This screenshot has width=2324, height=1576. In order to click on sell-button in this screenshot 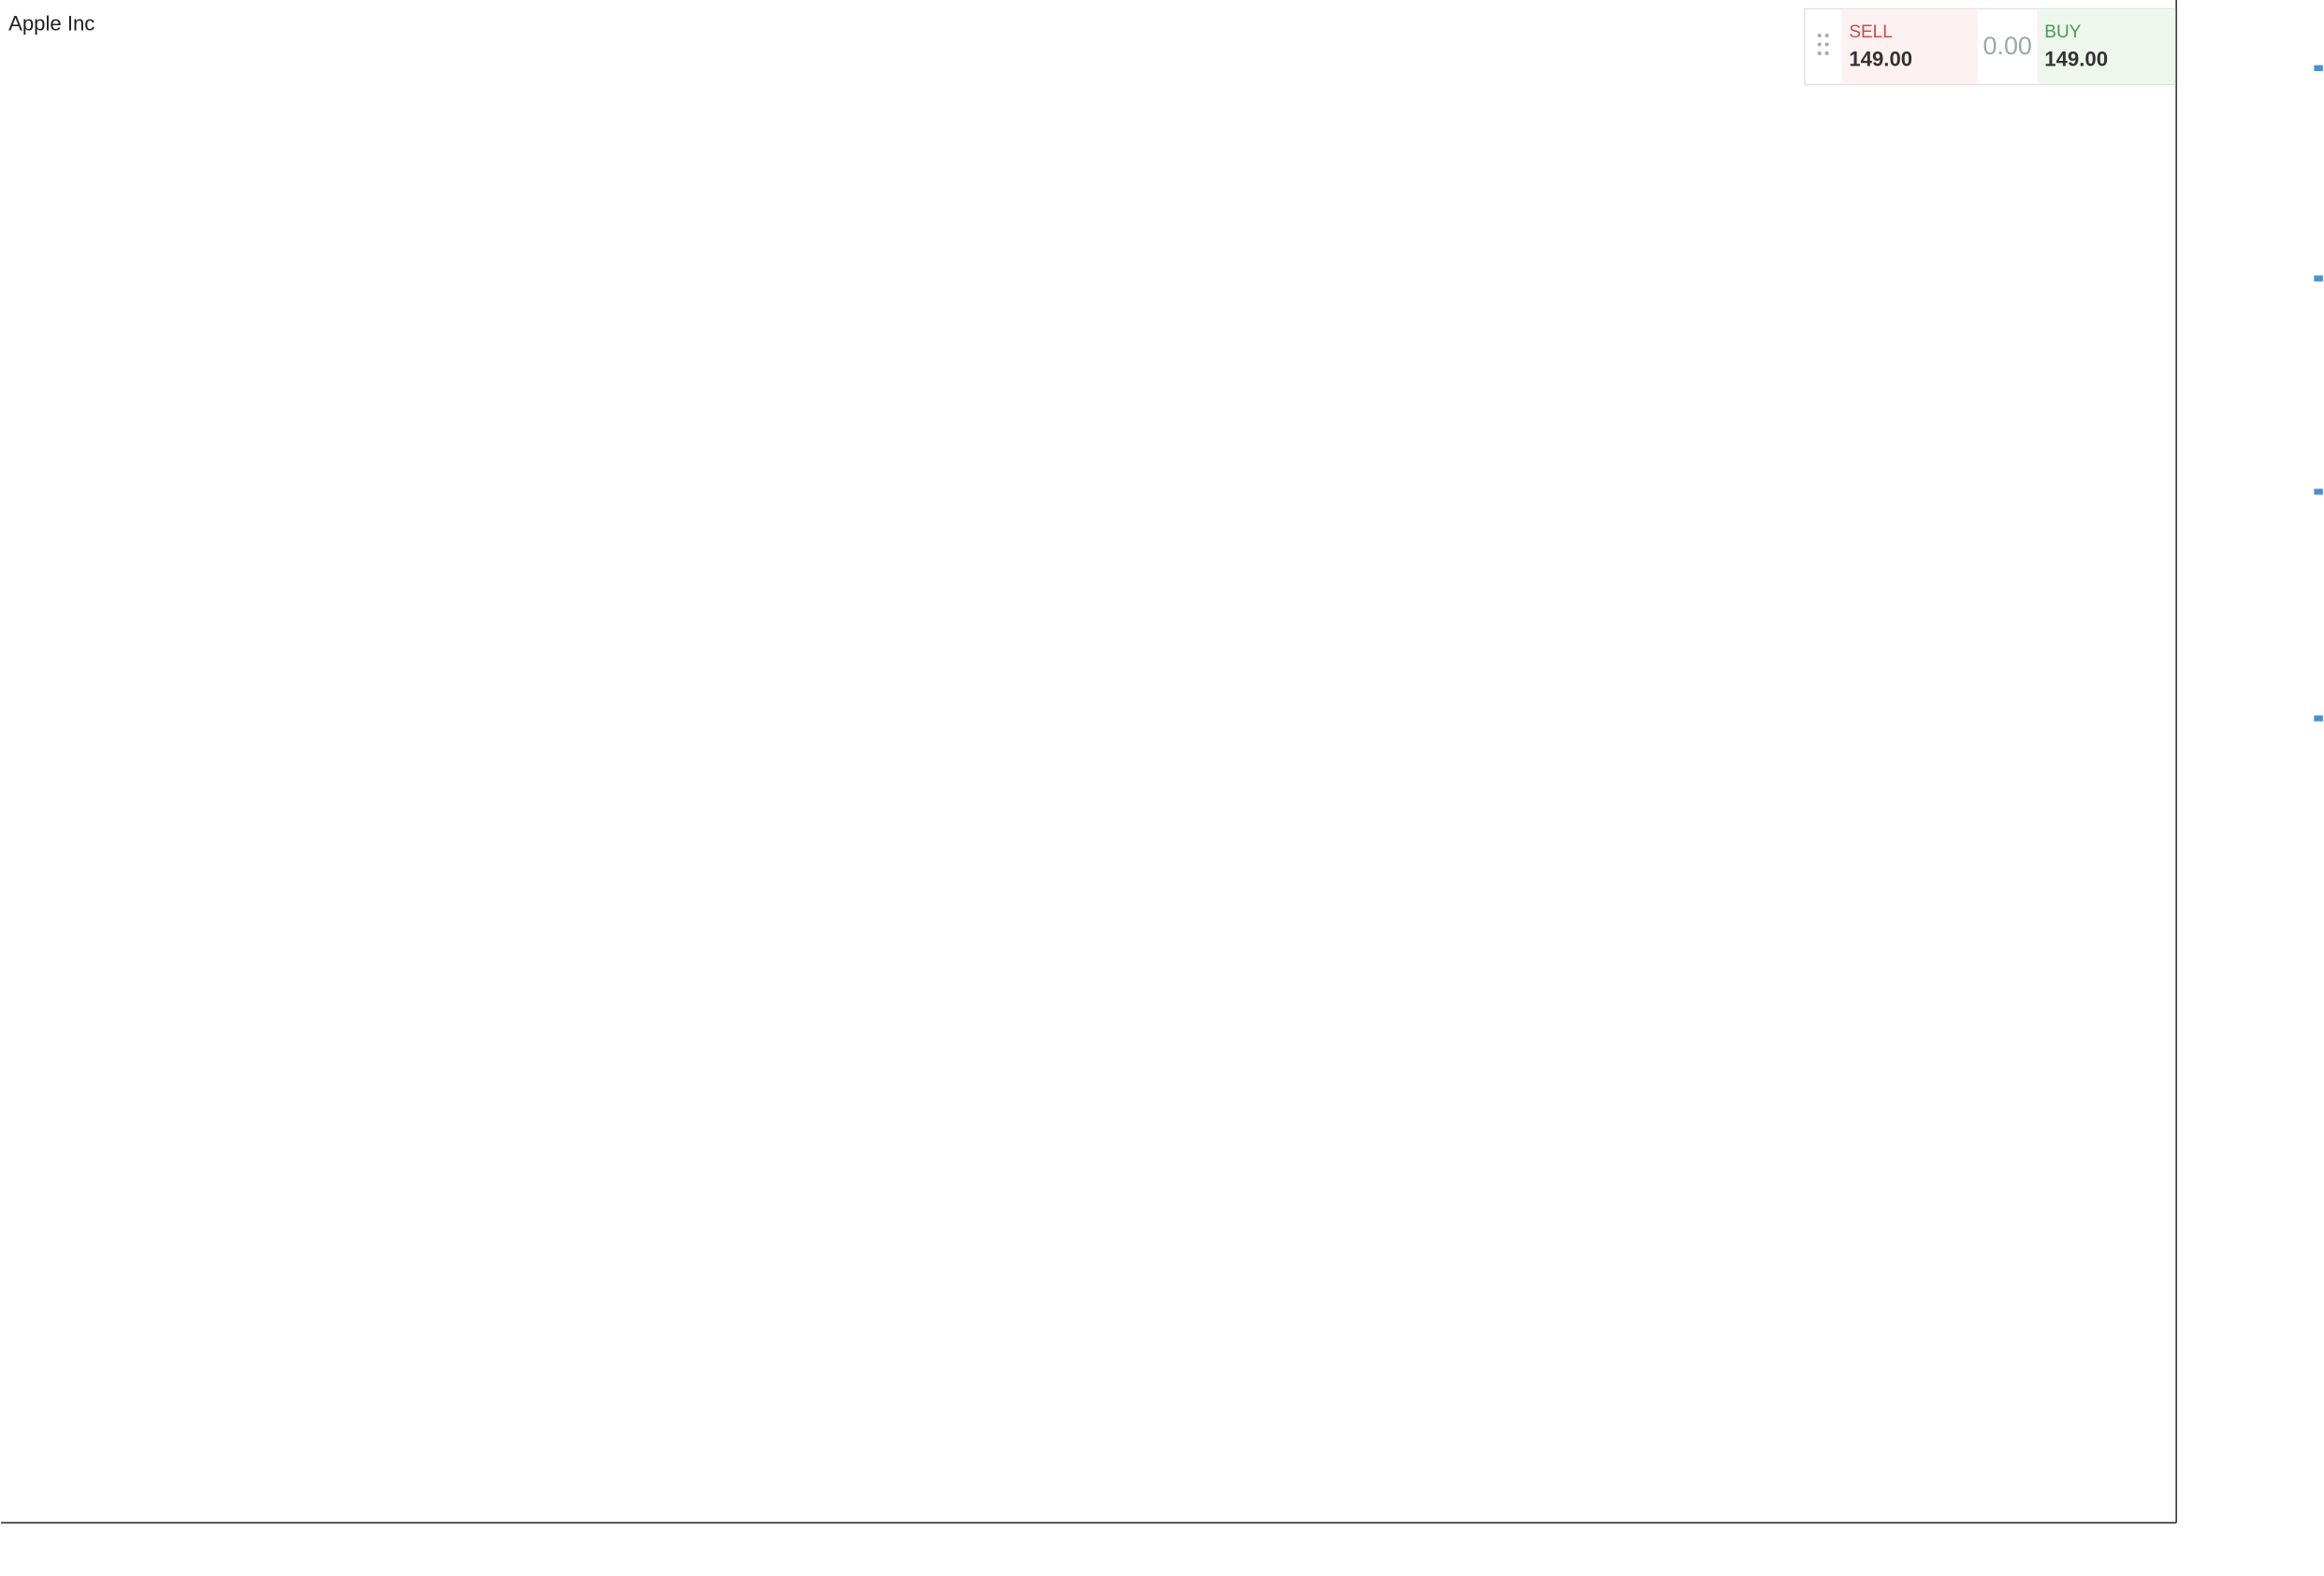, I will do `click(1910, 46)`.